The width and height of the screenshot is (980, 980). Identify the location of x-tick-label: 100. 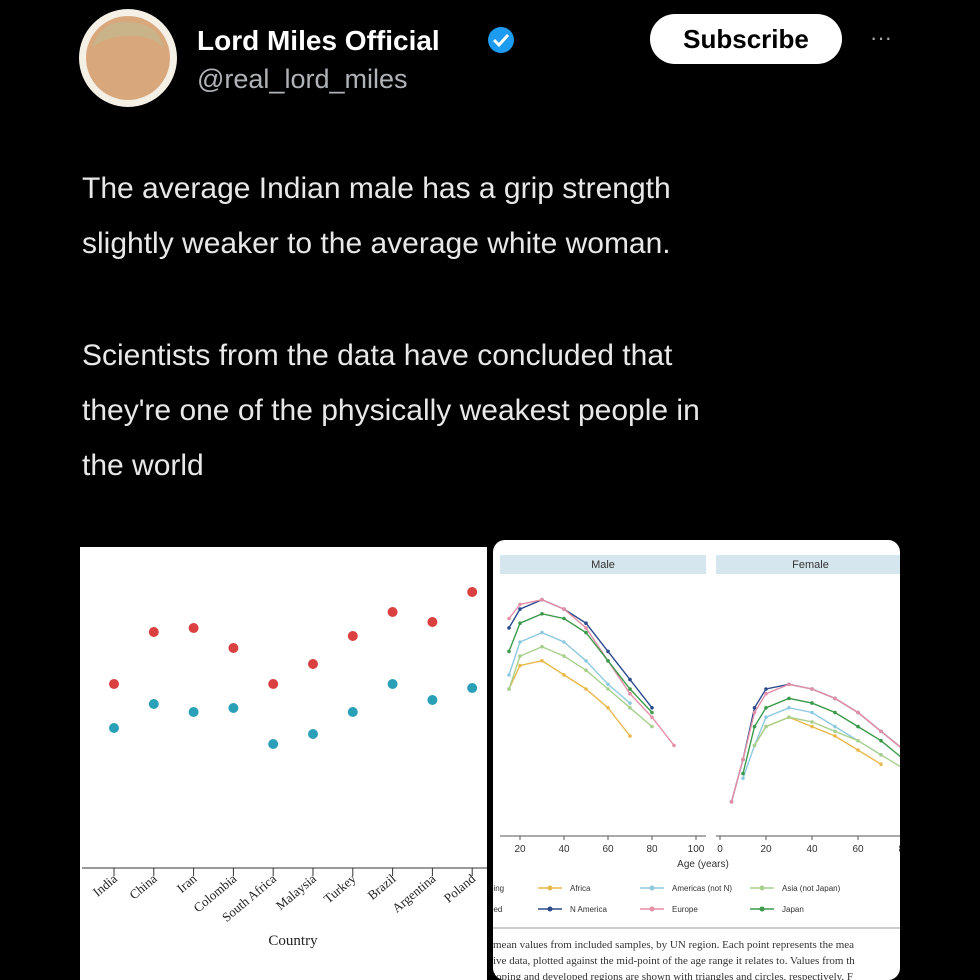
(696, 849).